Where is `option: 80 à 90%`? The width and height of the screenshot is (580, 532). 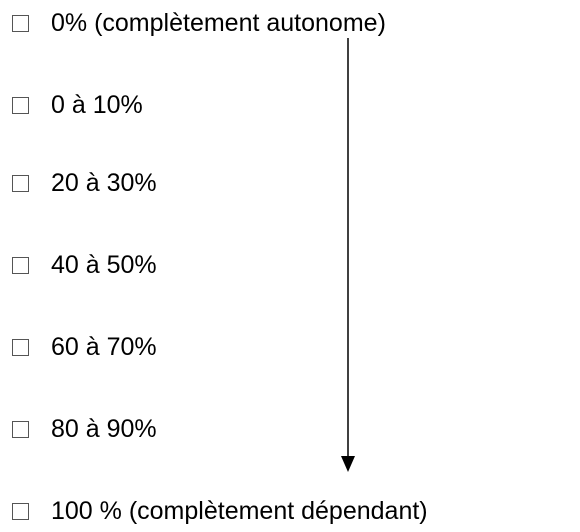 option: 80 à 90% is located at coordinates (84, 429).